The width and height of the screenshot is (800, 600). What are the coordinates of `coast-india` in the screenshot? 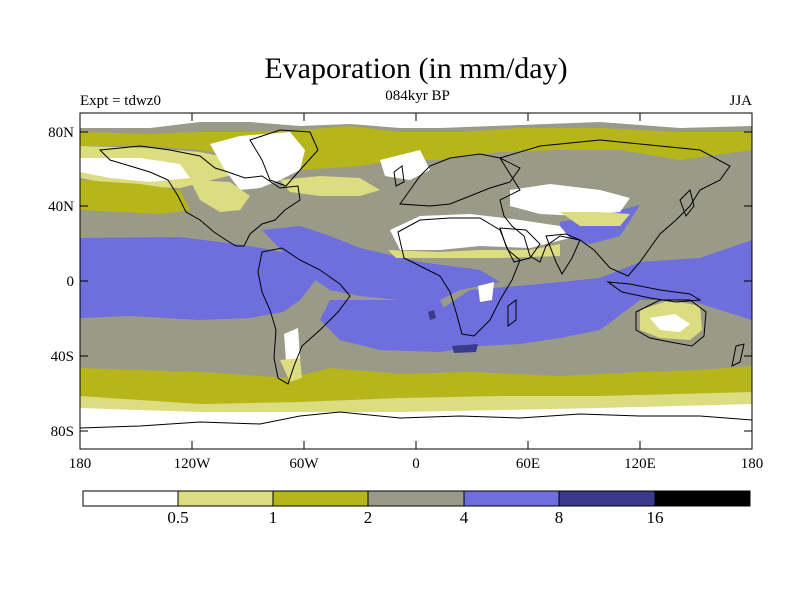 It's located at (563, 254).